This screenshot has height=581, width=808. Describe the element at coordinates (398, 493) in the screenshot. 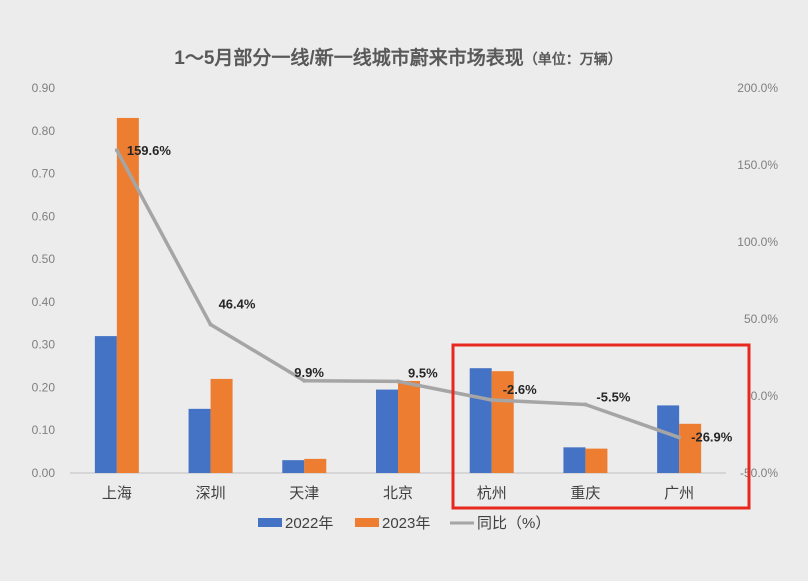

I see `x-tick-label: 北京` at that location.